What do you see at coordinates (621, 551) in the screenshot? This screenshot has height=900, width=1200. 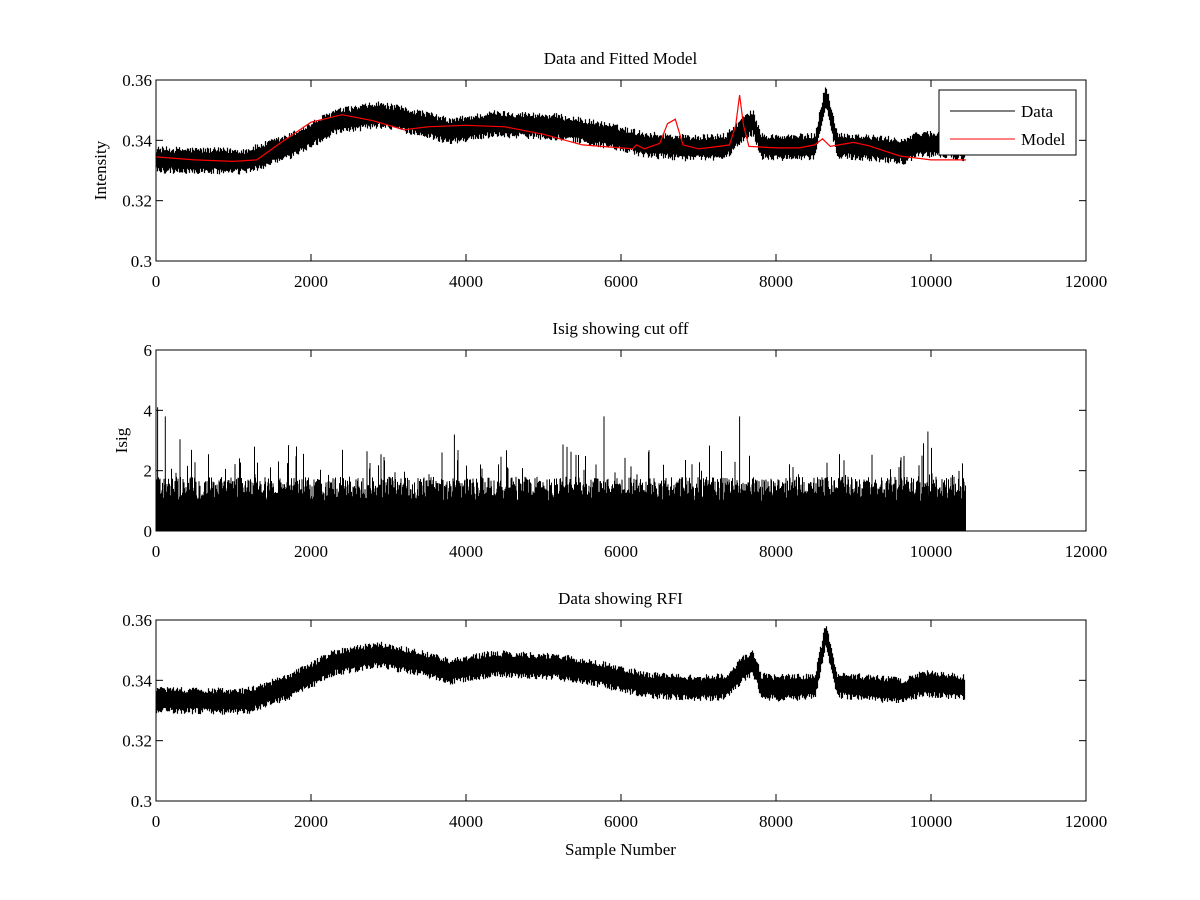 I see `panel-2-xtick-label: 6000` at bounding box center [621, 551].